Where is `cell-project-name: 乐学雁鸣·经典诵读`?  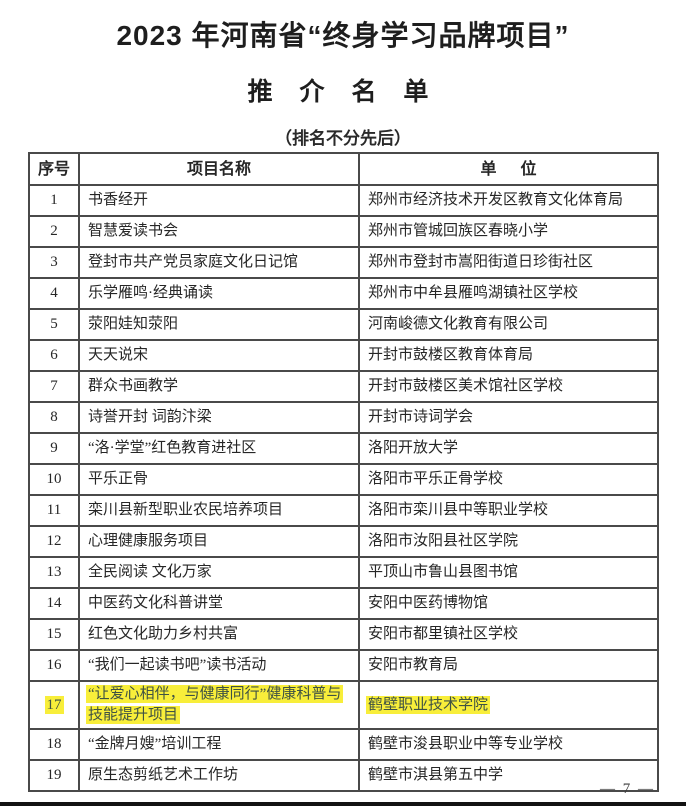
cell-project-name: 乐学雁鸣·经典诵读 is located at coordinates (219, 293).